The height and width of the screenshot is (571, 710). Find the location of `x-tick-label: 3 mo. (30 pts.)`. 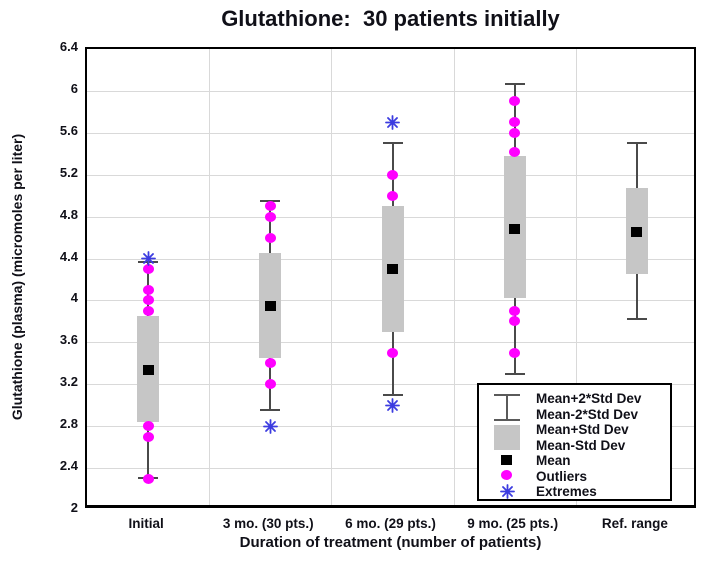

x-tick-label: 3 mo. (30 pts.) is located at coordinates (268, 523).